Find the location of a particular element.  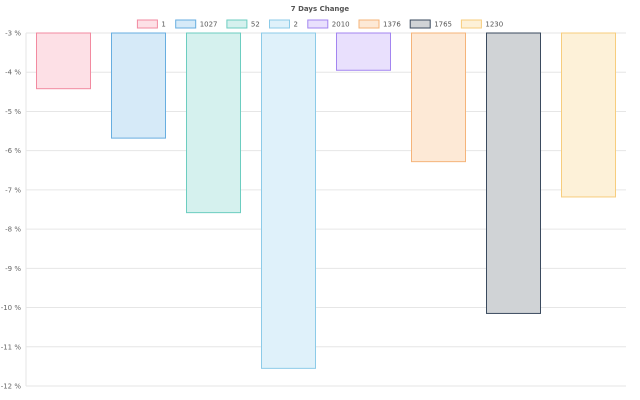

legend-label: 2010 is located at coordinates (341, 25).